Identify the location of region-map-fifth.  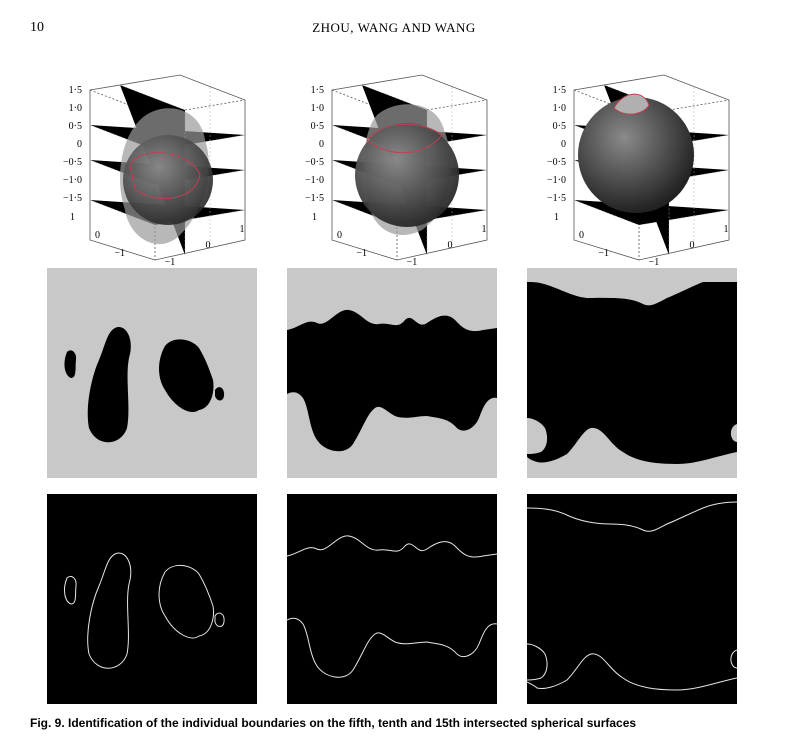
(152, 373).